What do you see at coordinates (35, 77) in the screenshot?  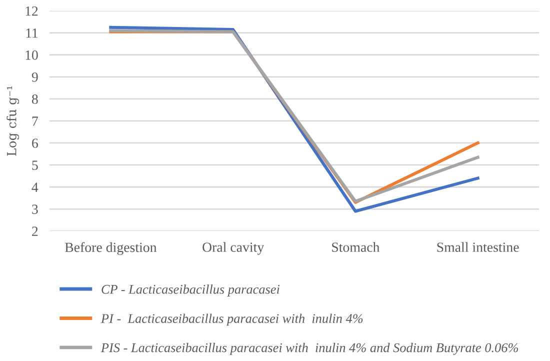 I see `y-tick-label: 9` at bounding box center [35, 77].